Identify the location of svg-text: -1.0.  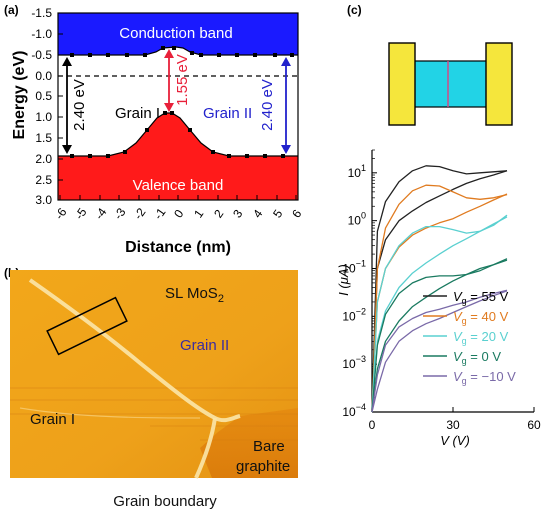
(41, 34).